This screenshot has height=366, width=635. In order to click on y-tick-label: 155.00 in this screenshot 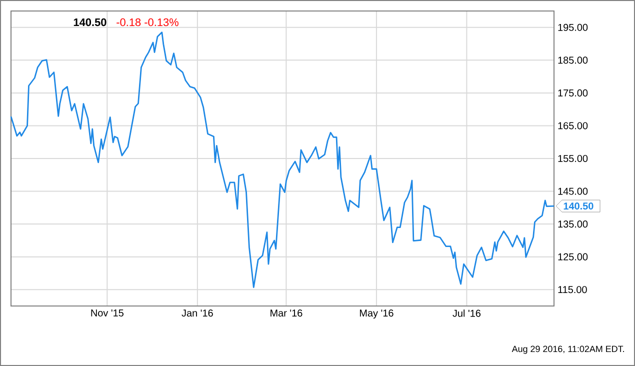, I will do `click(573, 158)`.